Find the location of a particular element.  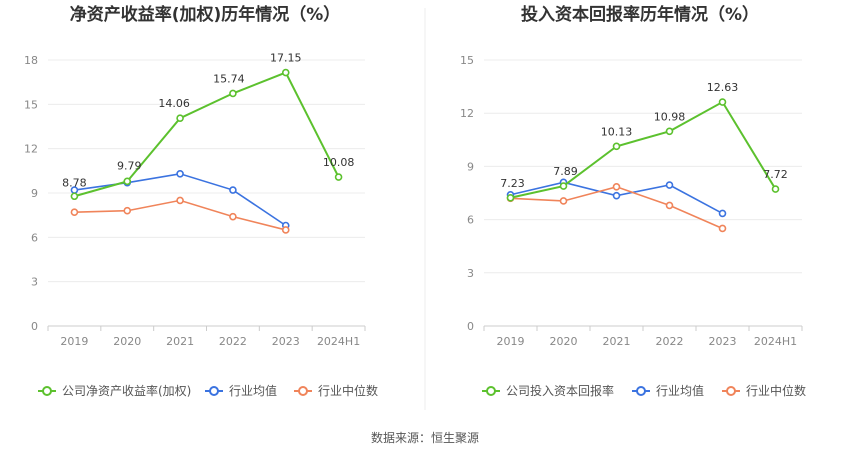

data-label: 10.98 is located at coordinates (670, 116).